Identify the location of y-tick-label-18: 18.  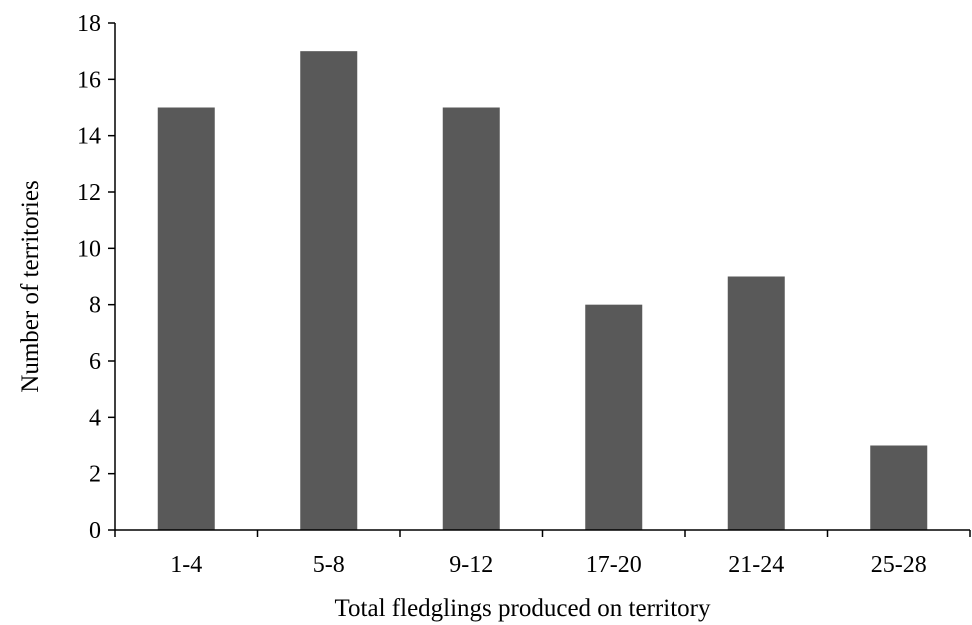
(89, 24).